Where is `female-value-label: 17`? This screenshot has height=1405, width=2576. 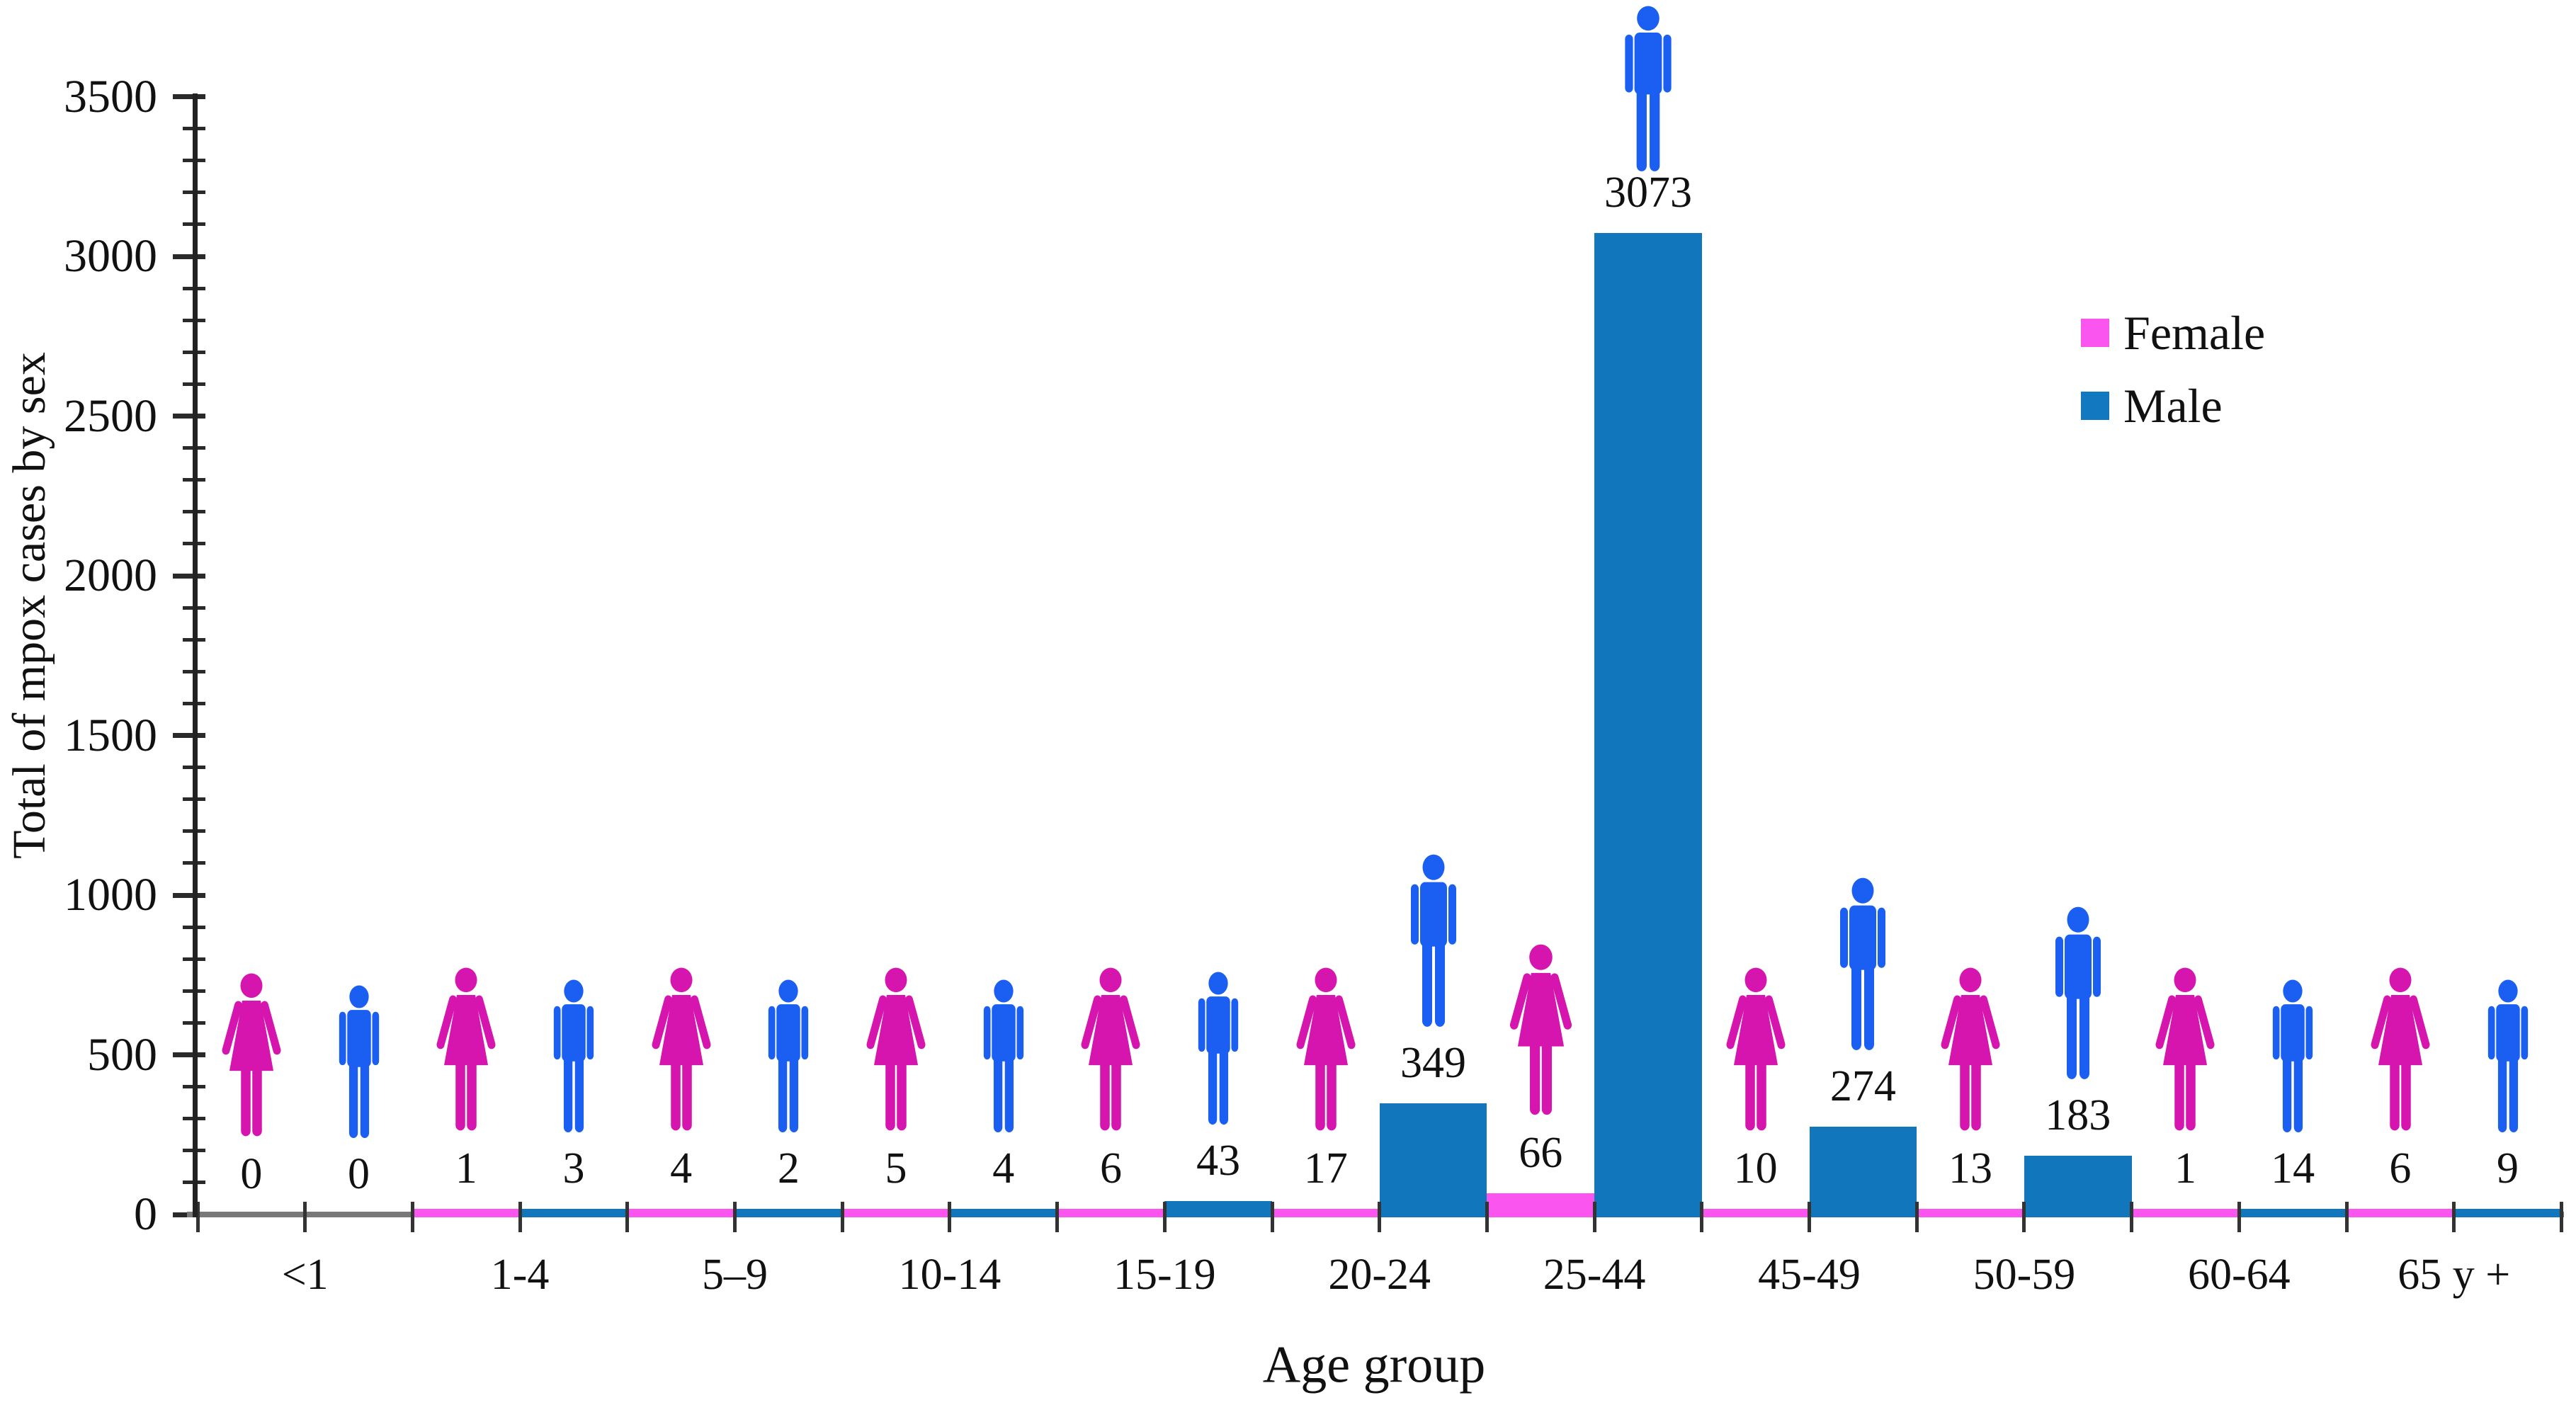
female-value-label: 17 is located at coordinates (1325, 1168).